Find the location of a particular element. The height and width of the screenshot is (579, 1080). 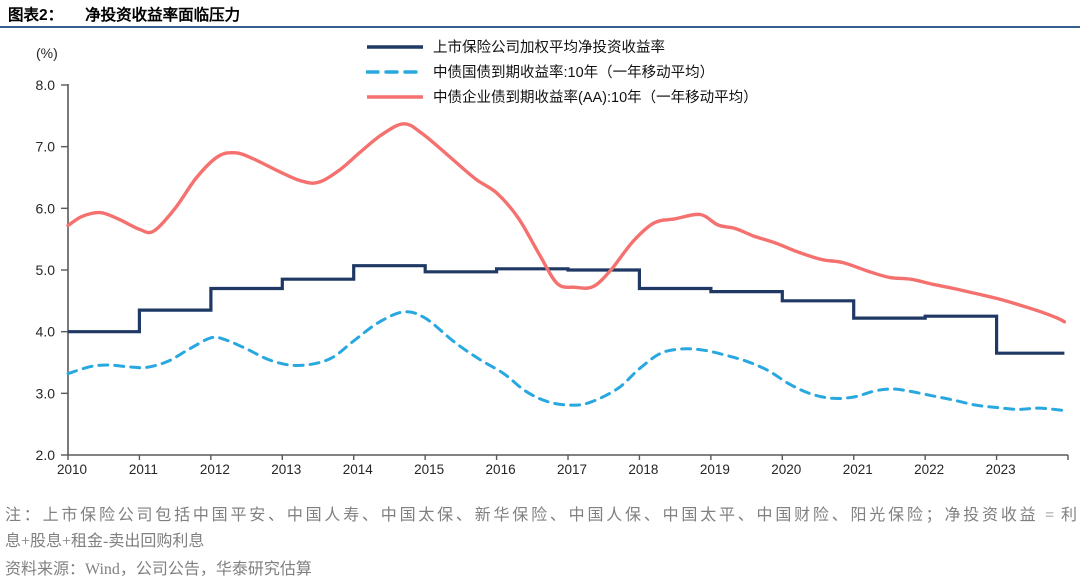

x-tick-label: 2023 is located at coordinates (1001, 469).